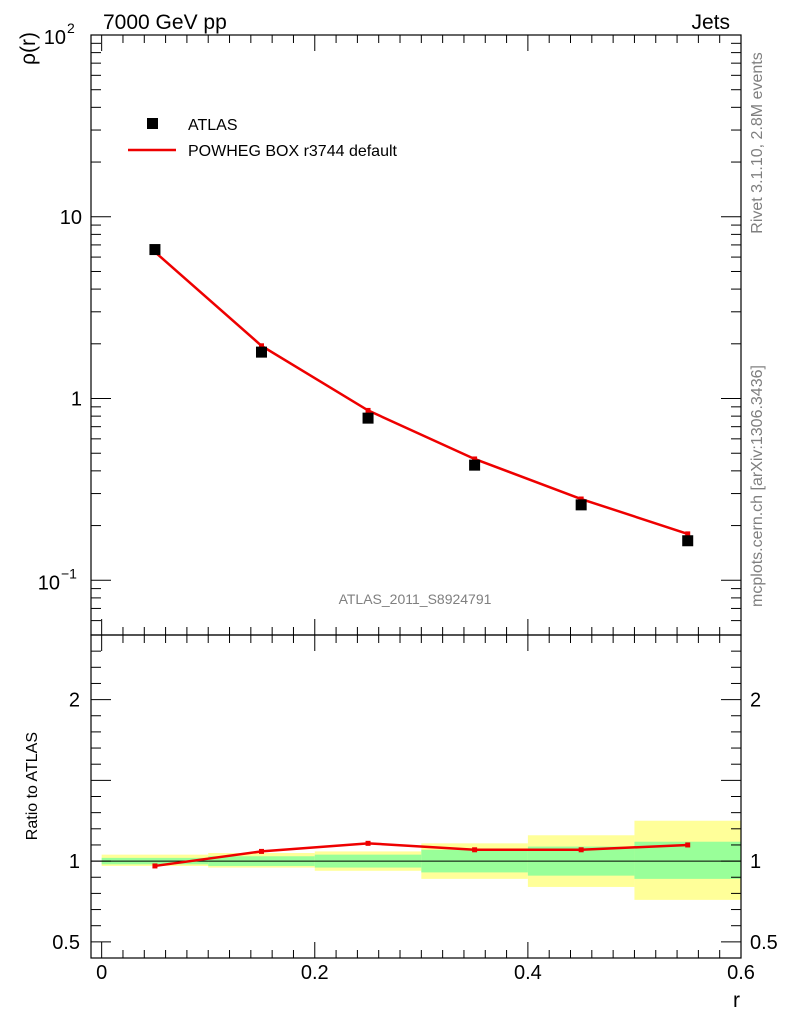 This screenshot has height=1024, width=786. What do you see at coordinates (69, 573) in the screenshot?
I see `main-y-tick-exponent: −1` at bounding box center [69, 573].